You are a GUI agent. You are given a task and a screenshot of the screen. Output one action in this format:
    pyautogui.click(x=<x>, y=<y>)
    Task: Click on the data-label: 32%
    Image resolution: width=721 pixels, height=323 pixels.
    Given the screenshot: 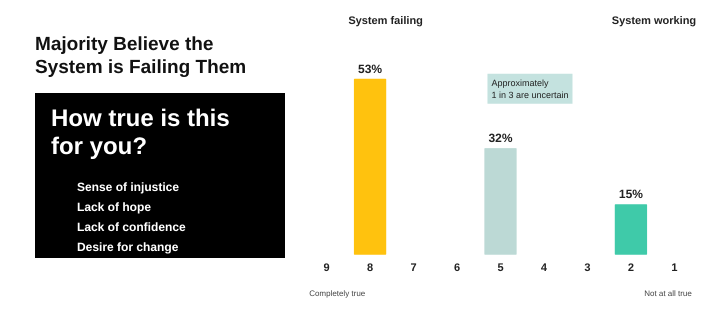 What is the action you would take?
    pyautogui.click(x=500, y=138)
    